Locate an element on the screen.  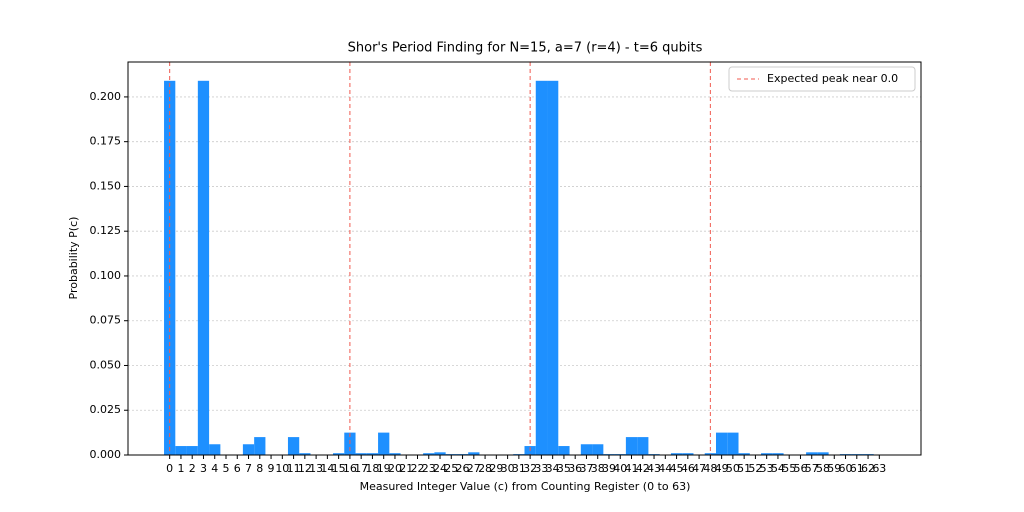
x-tick-label: 58 is located at coordinates (823, 468).